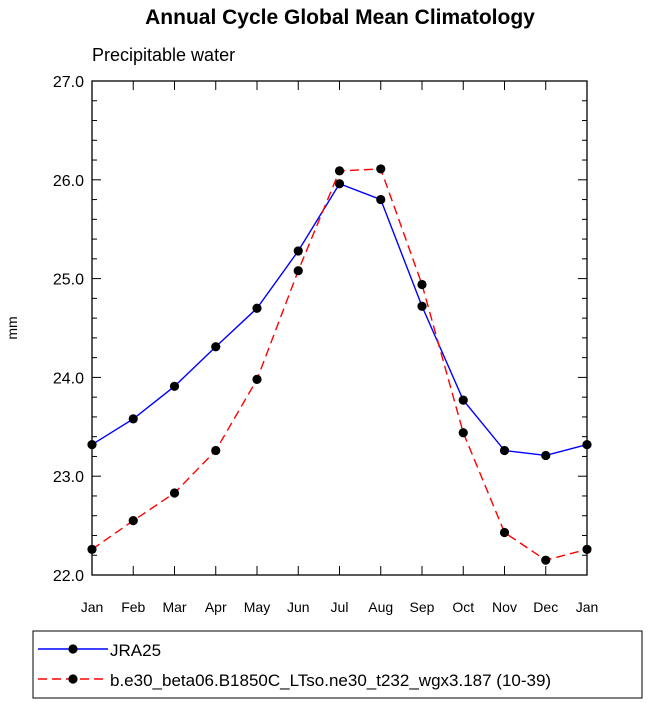 Image resolution: width=649 pixels, height=703 pixels. Describe the element at coordinates (68, 378) in the screenshot. I see `y-tick-label: 24.0` at that location.